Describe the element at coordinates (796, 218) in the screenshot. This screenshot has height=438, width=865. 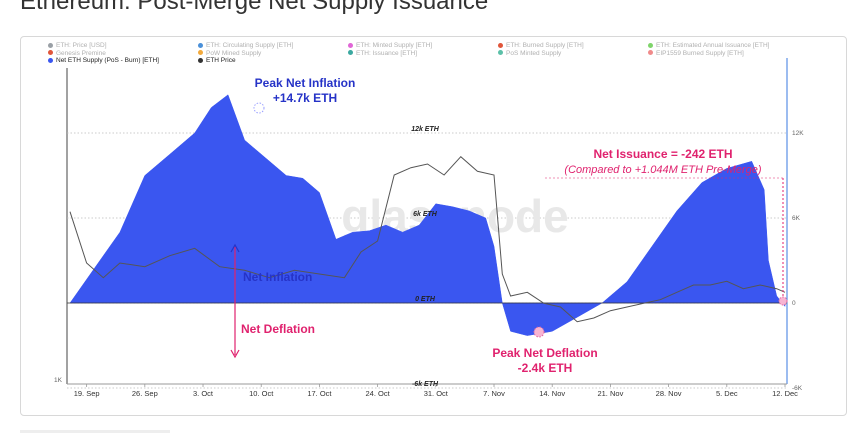
I see `y-tick-label-right: 6K` at that location.